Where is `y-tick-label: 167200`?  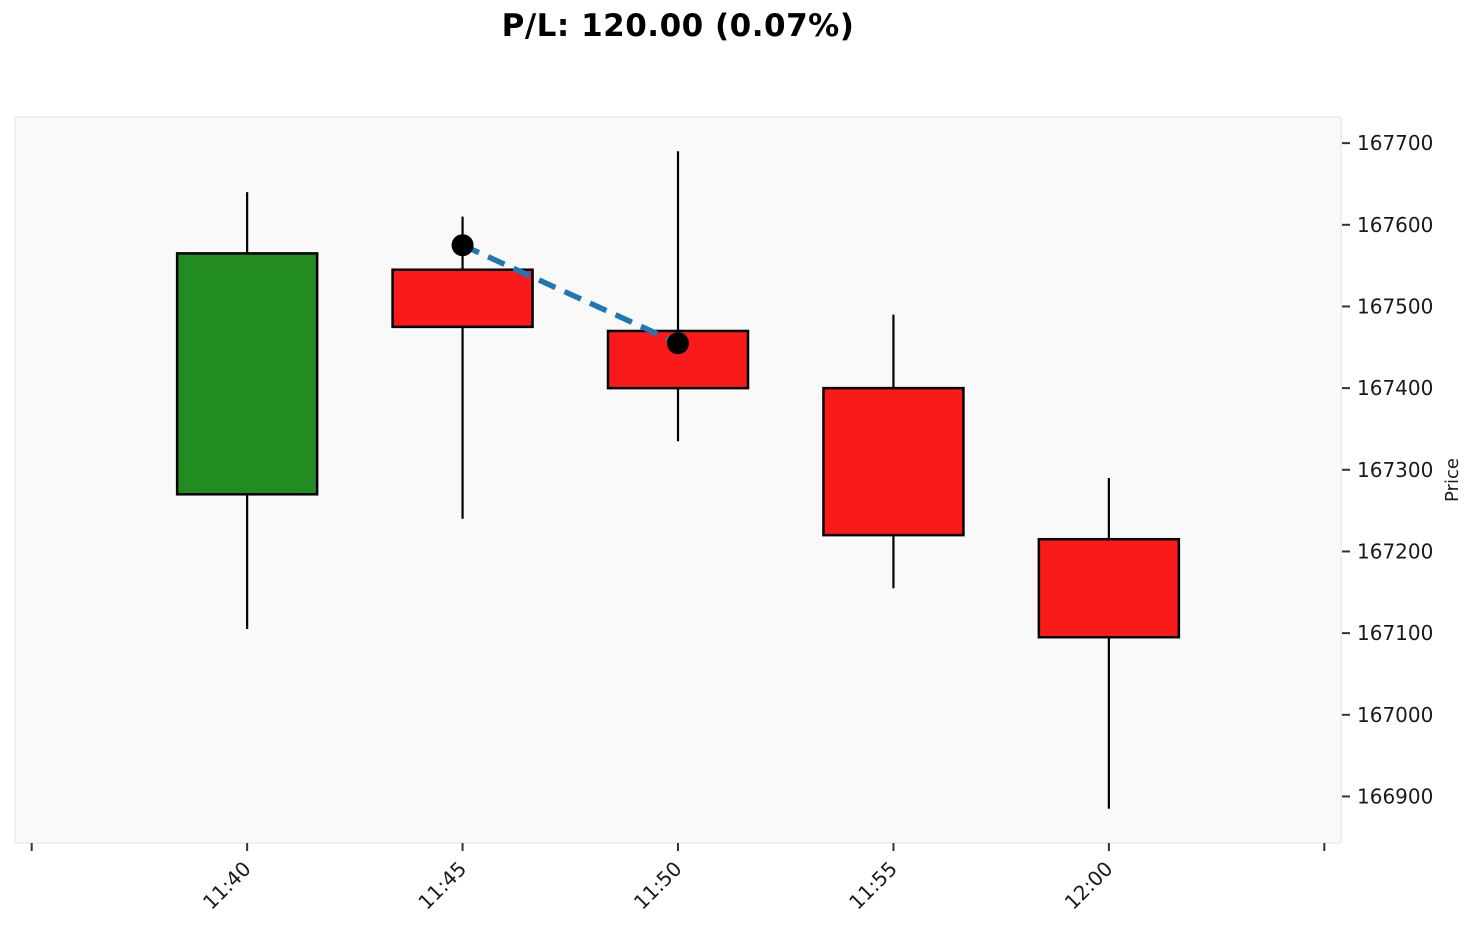
y-tick-label: 167200 is located at coordinates (1395, 551).